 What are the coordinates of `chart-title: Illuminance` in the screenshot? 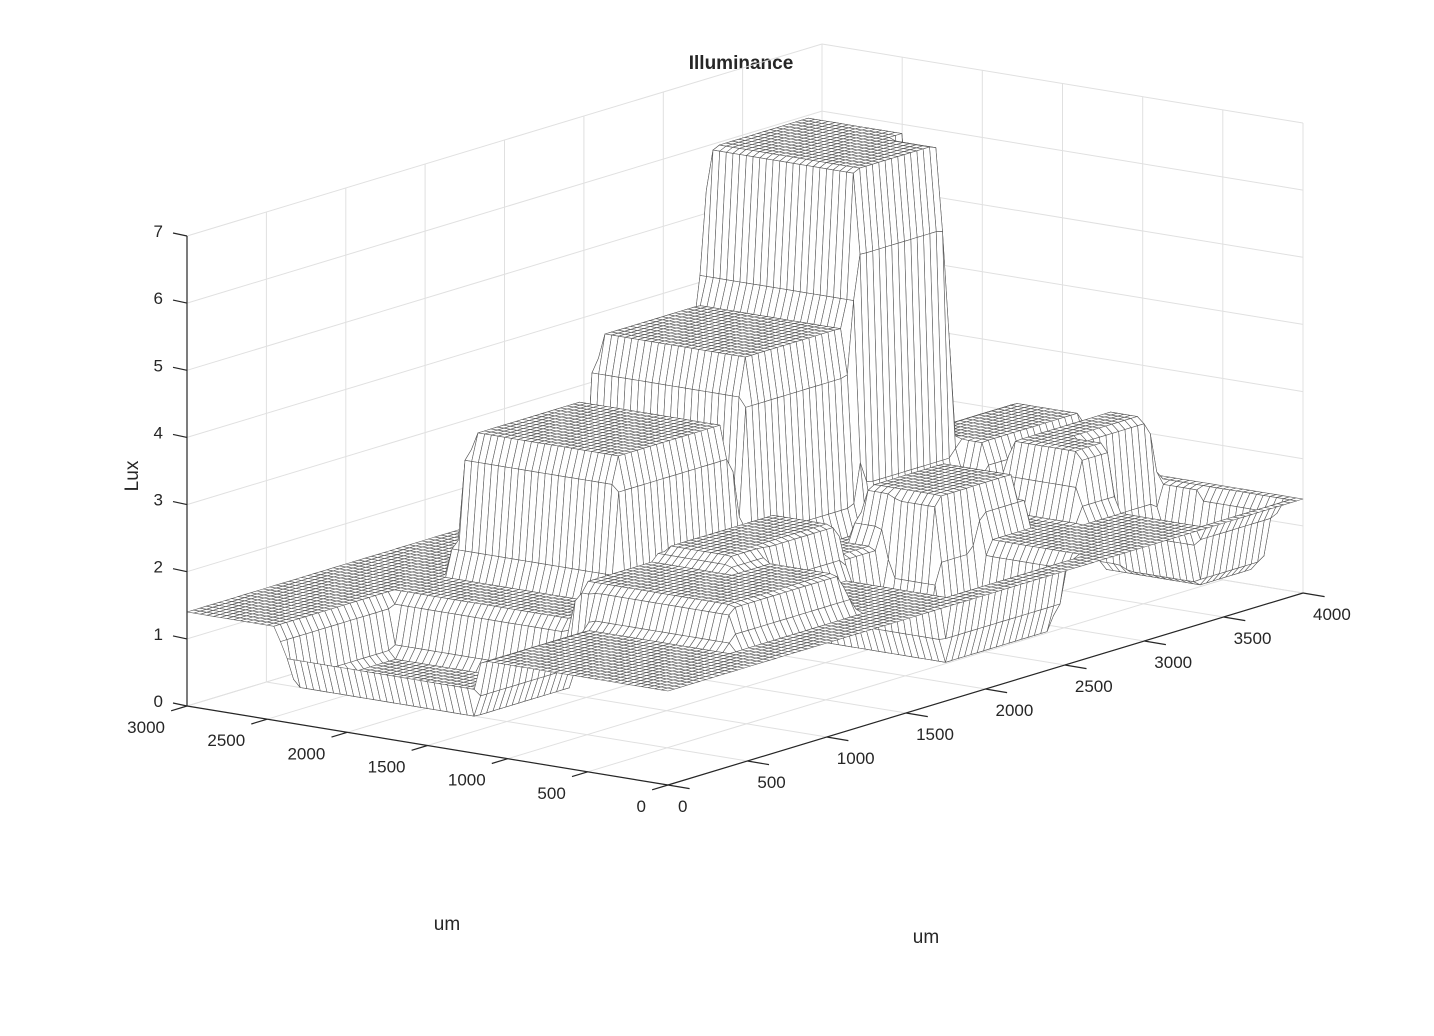 It's located at (741, 63).